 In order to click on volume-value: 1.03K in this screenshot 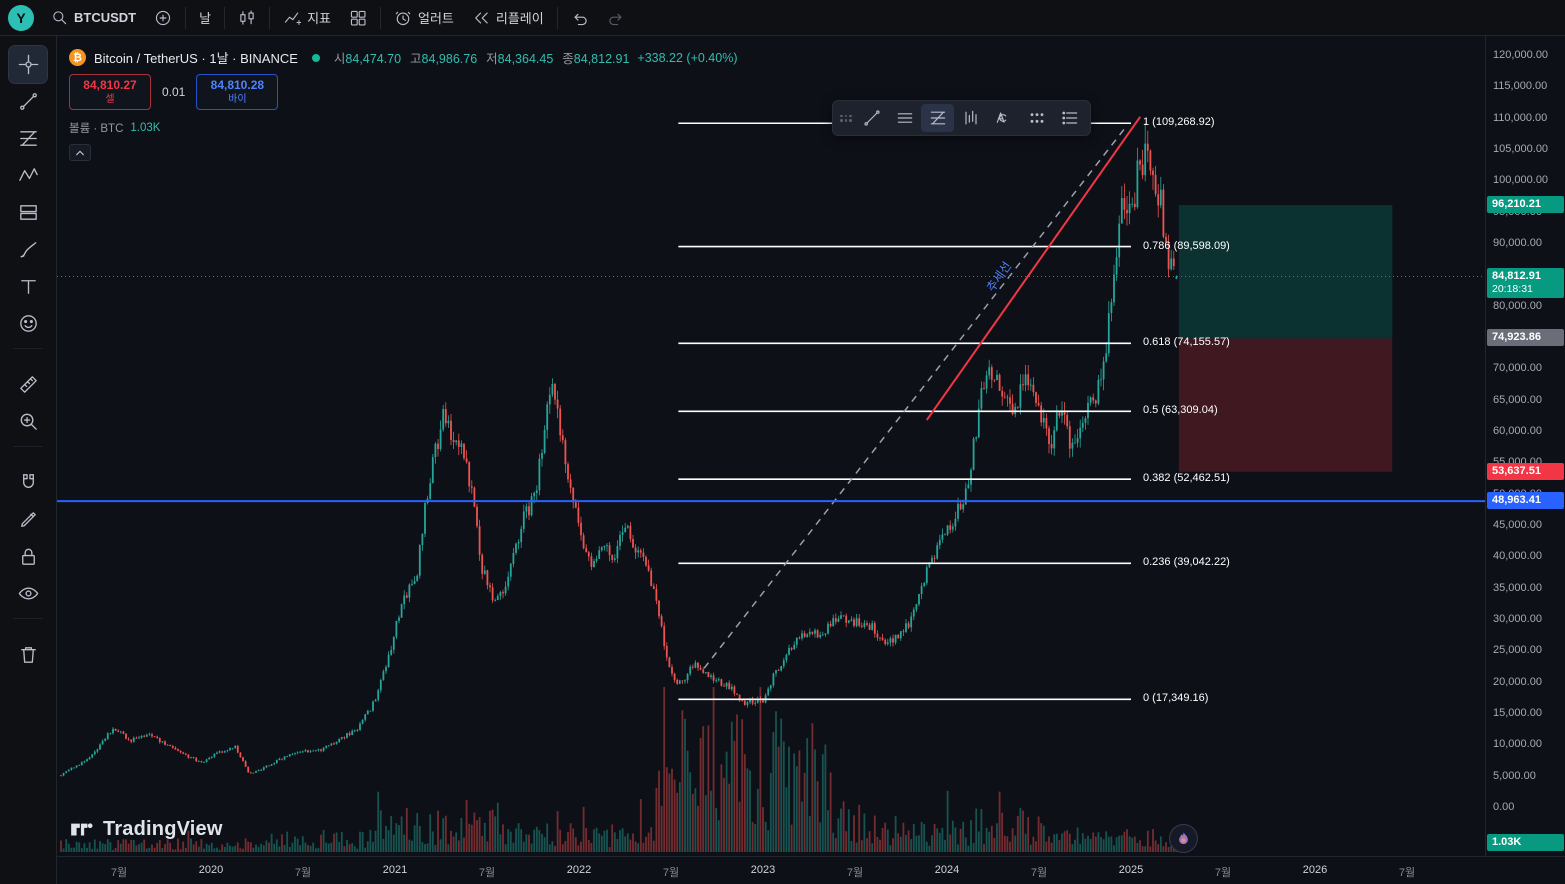, I will do `click(145, 128)`.